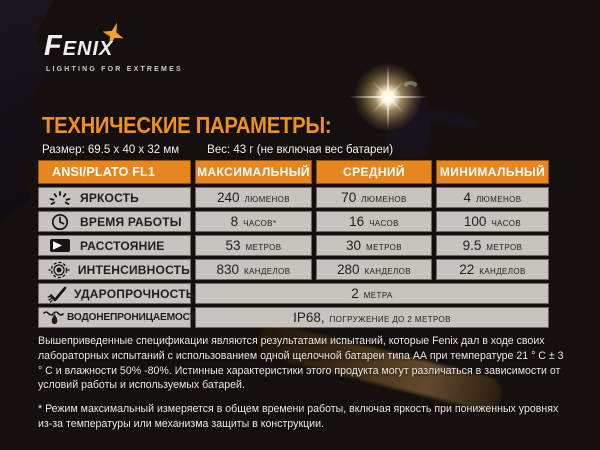 The image size is (600, 450). I want to click on cell-value: 100, so click(475, 221).